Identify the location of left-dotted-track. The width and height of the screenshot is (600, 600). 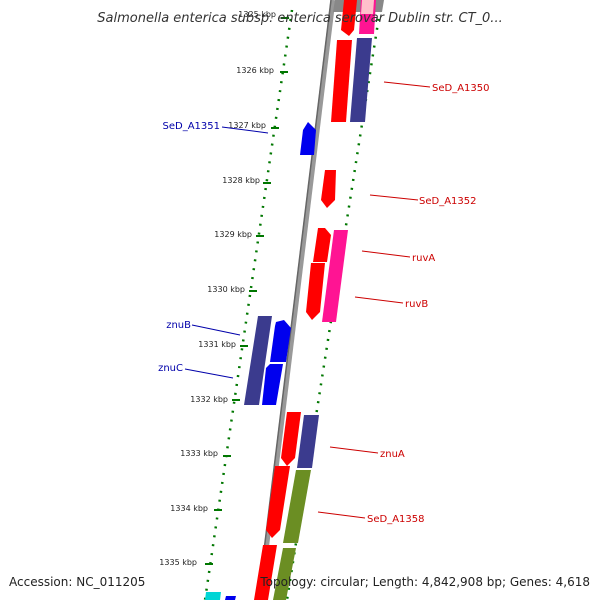
(248, 304).